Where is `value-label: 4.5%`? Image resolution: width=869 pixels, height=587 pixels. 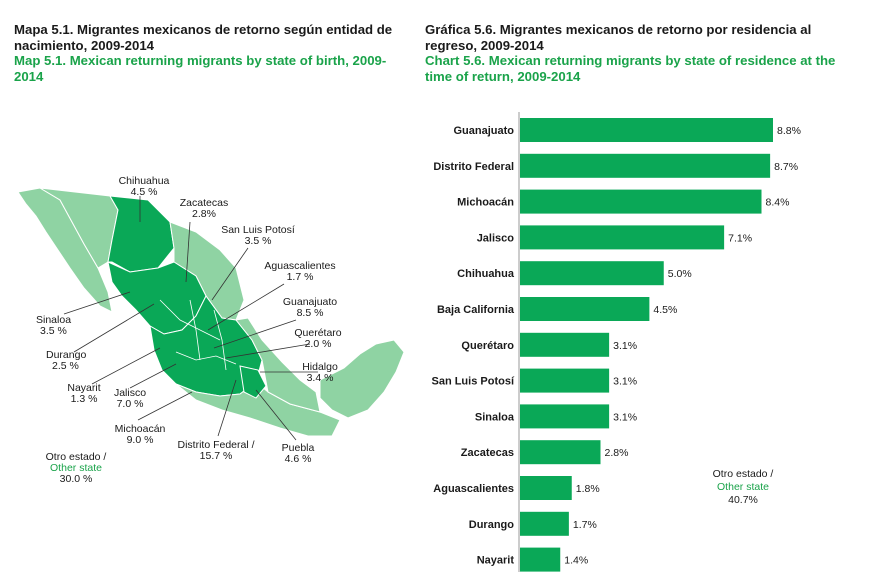 value-label: 4.5% is located at coordinates (665, 310).